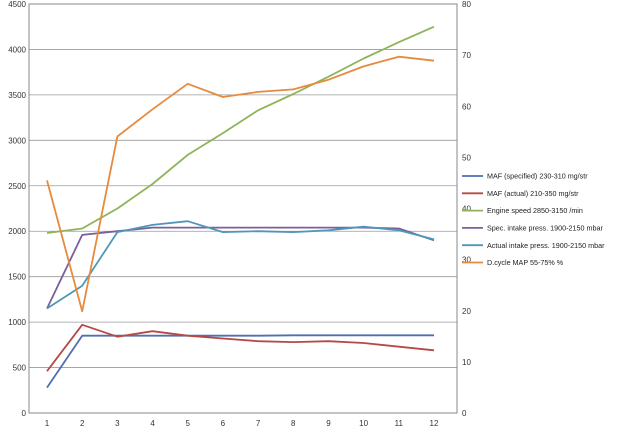 The image size is (640, 431). Describe the element at coordinates (545, 228) in the screenshot. I see `legend-label: Spec. intake press. 1900-2150 mbar` at that location.